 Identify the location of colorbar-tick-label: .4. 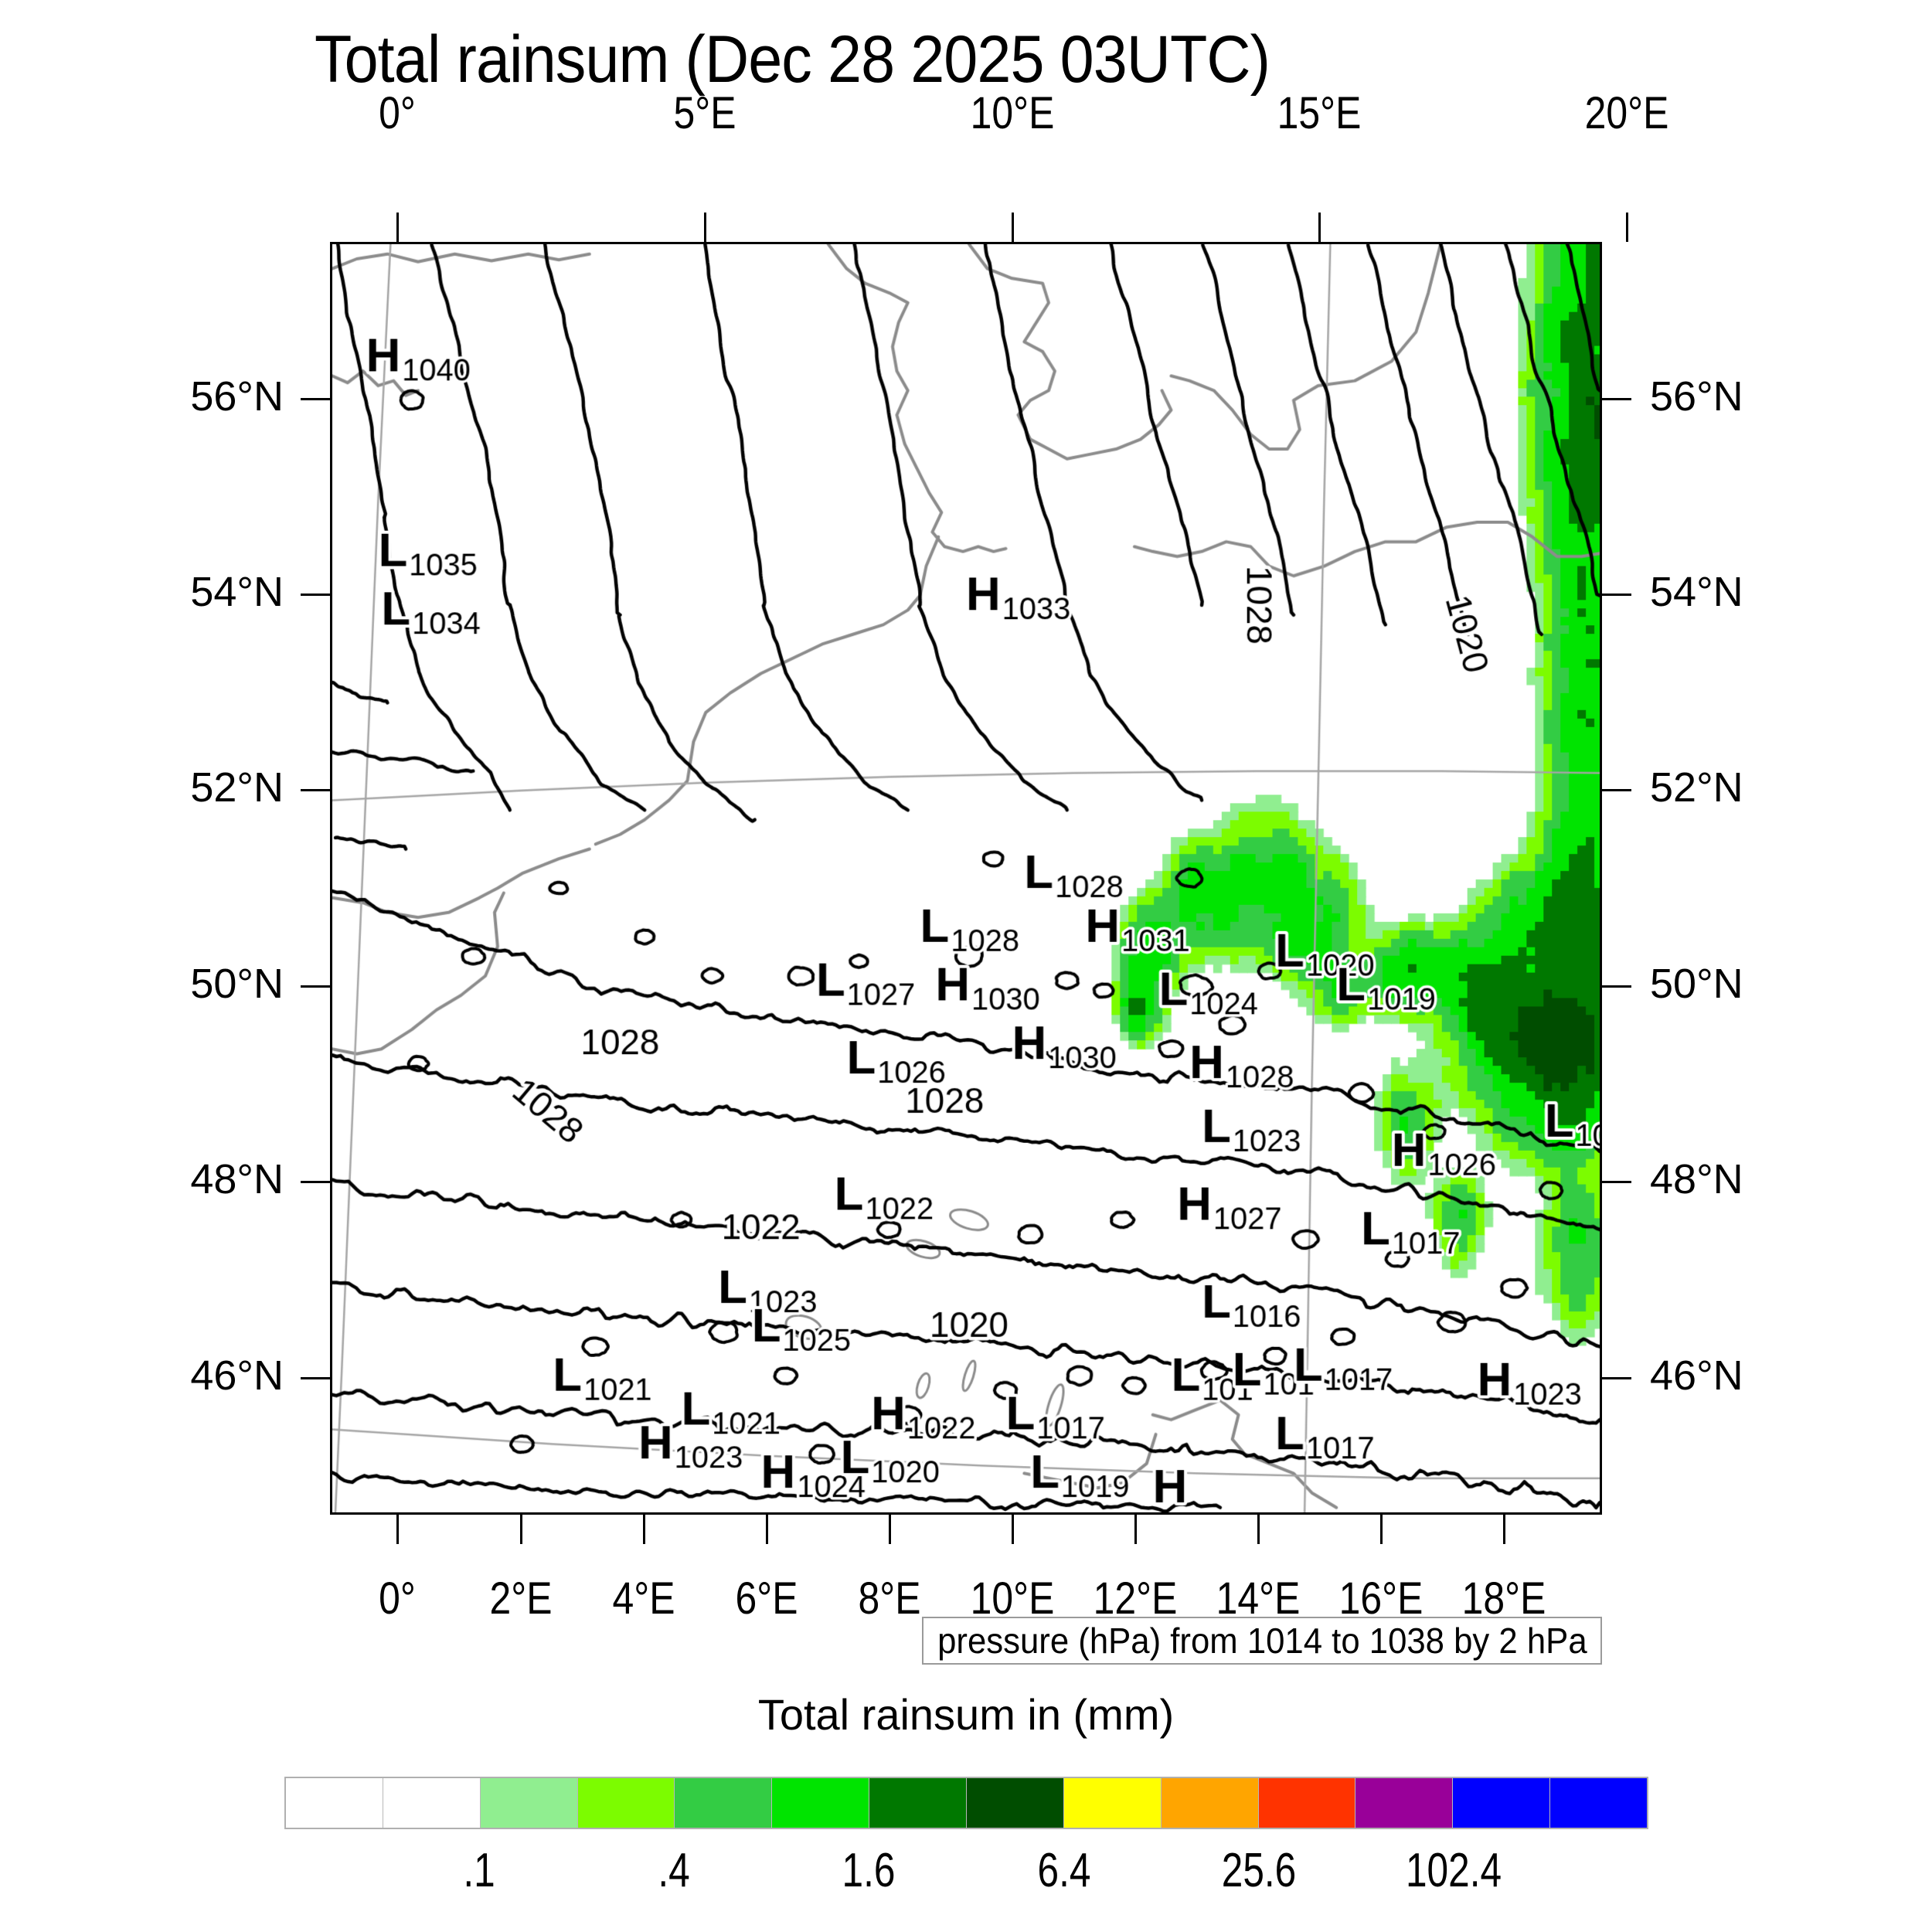
(674, 1870).